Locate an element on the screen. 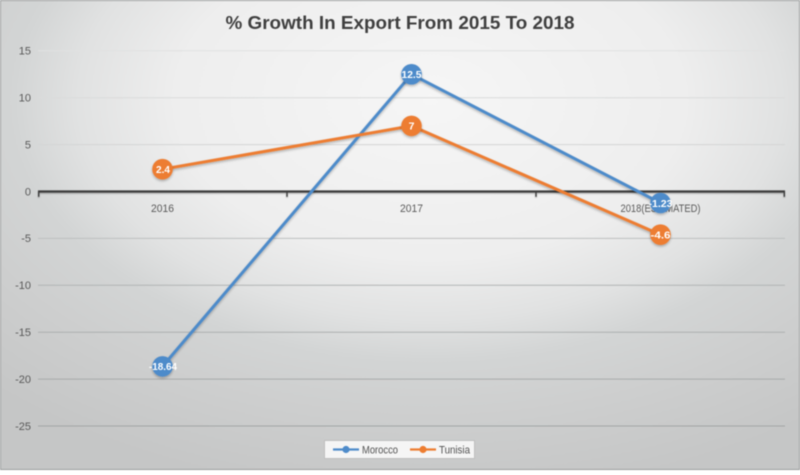 The width and height of the screenshot is (800, 475). svg-text: -25 is located at coordinates (23, 427).